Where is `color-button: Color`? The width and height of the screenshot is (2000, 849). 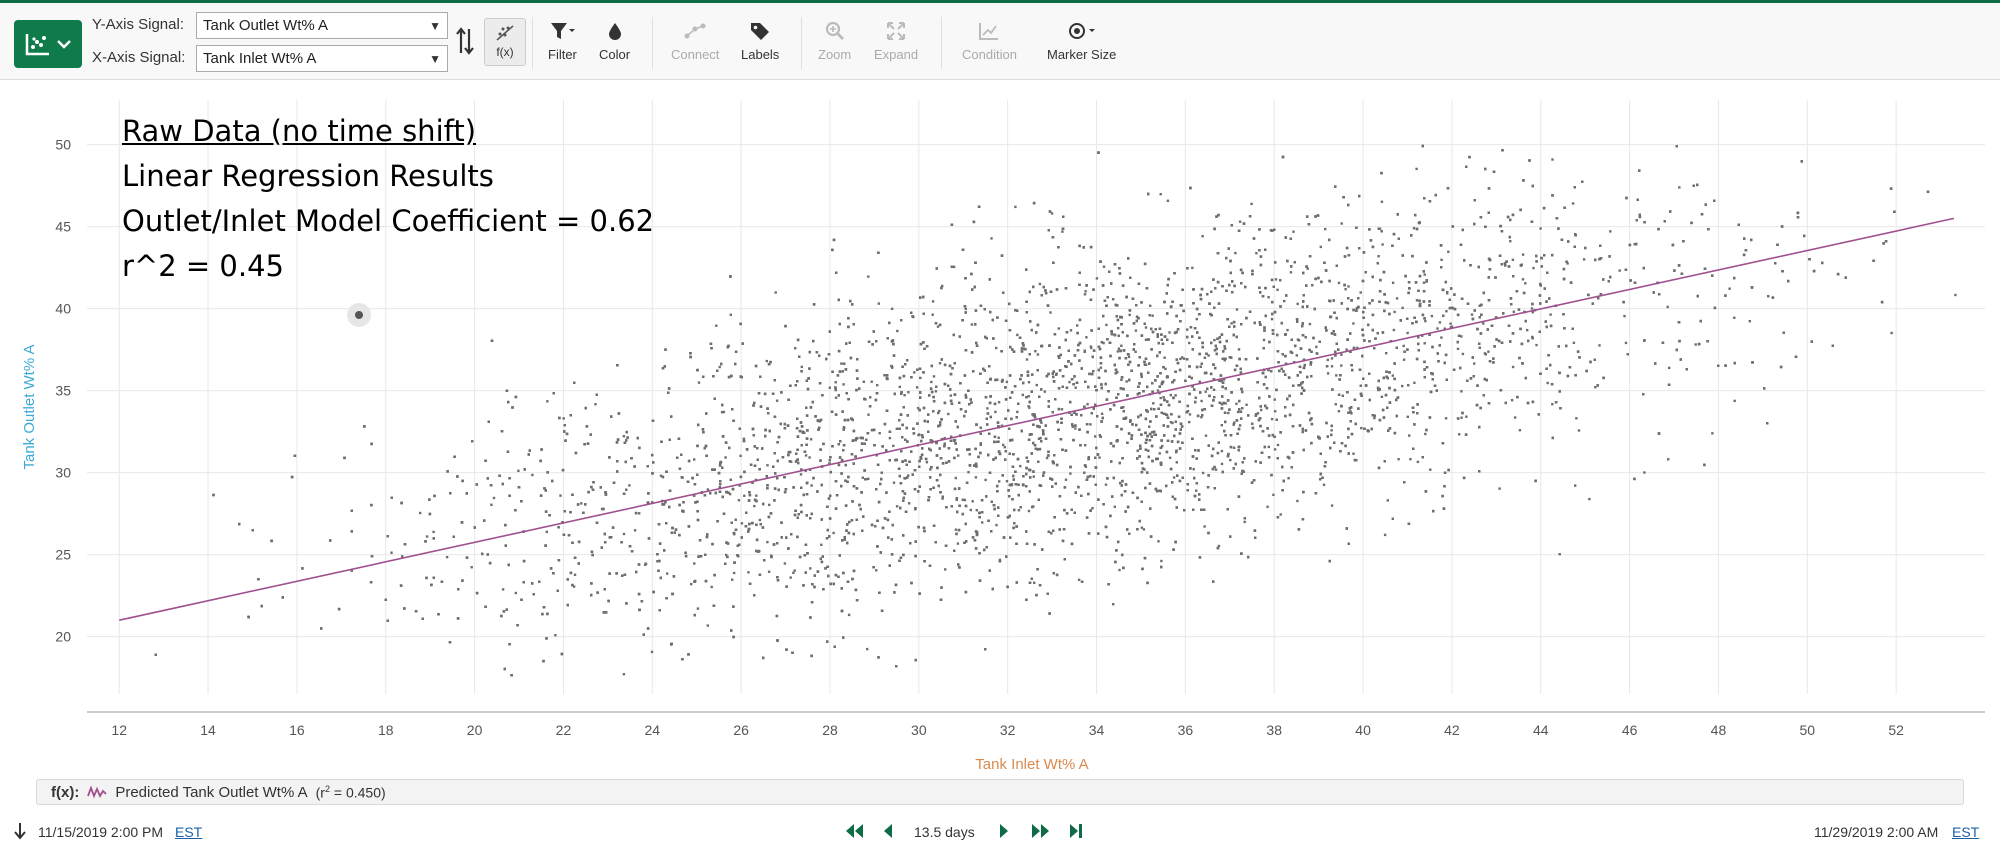
color-button: Color is located at coordinates (614, 41).